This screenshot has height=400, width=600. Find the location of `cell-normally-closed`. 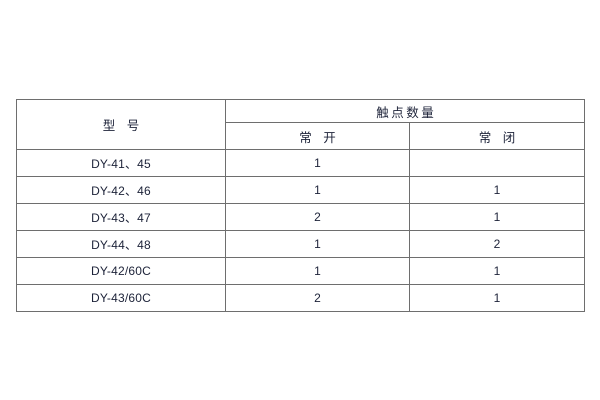

cell-normally-closed is located at coordinates (497, 163).